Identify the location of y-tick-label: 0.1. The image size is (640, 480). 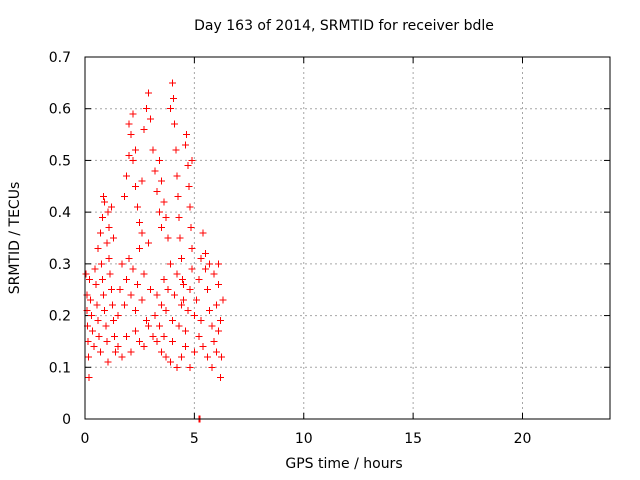
(60, 368).